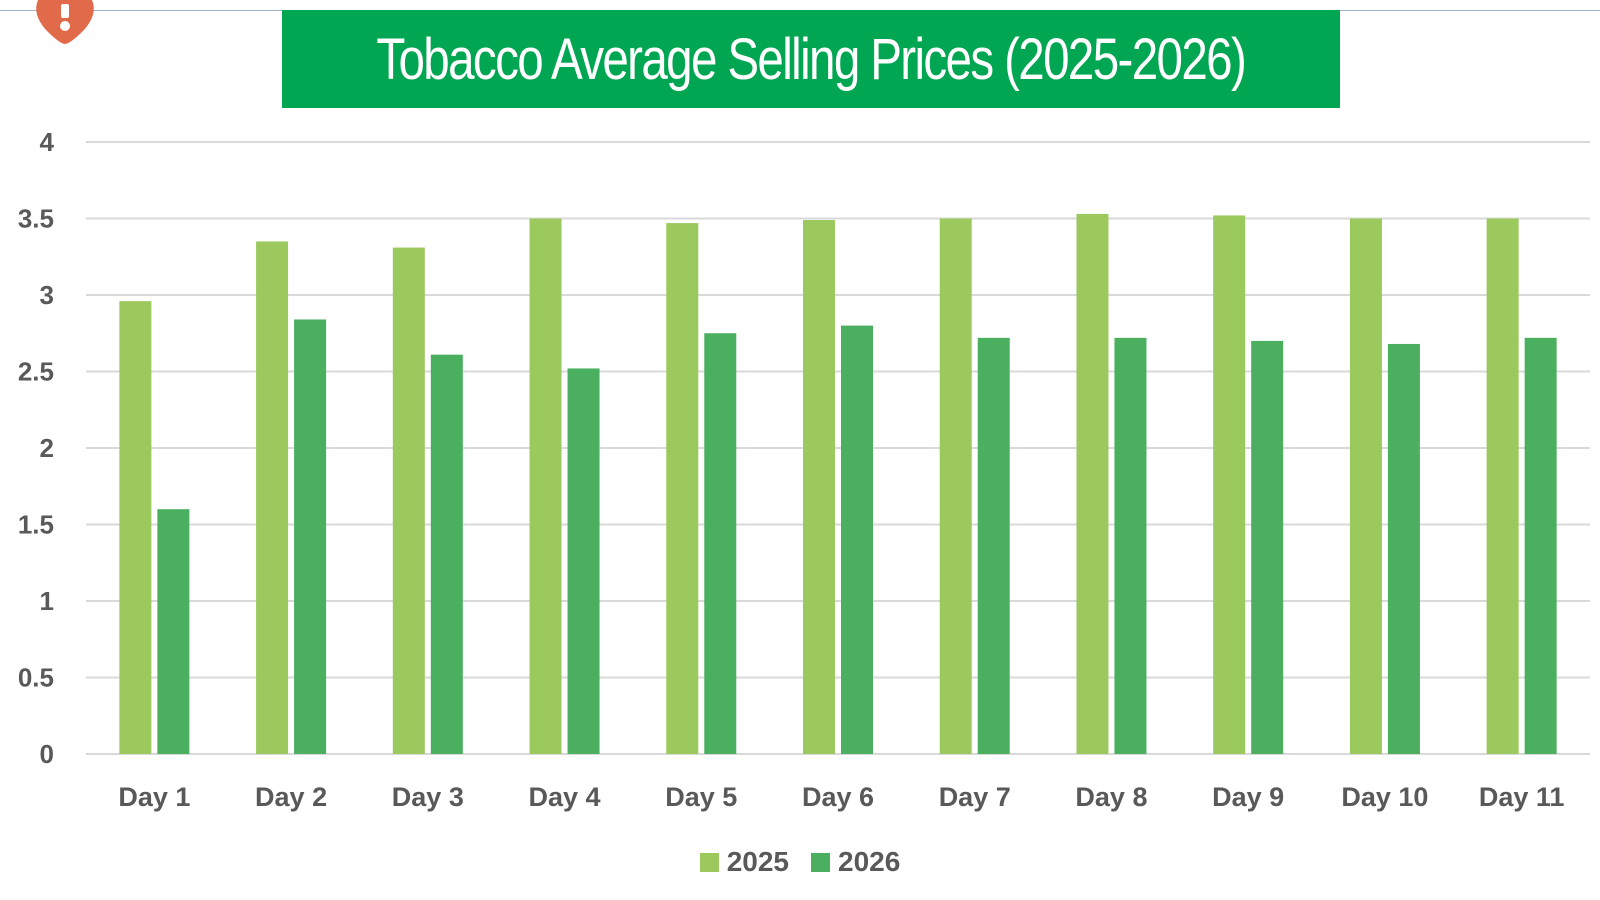 This screenshot has height=900, width=1600. What do you see at coordinates (36, 678) in the screenshot?
I see `y-tick-label: 0.5` at bounding box center [36, 678].